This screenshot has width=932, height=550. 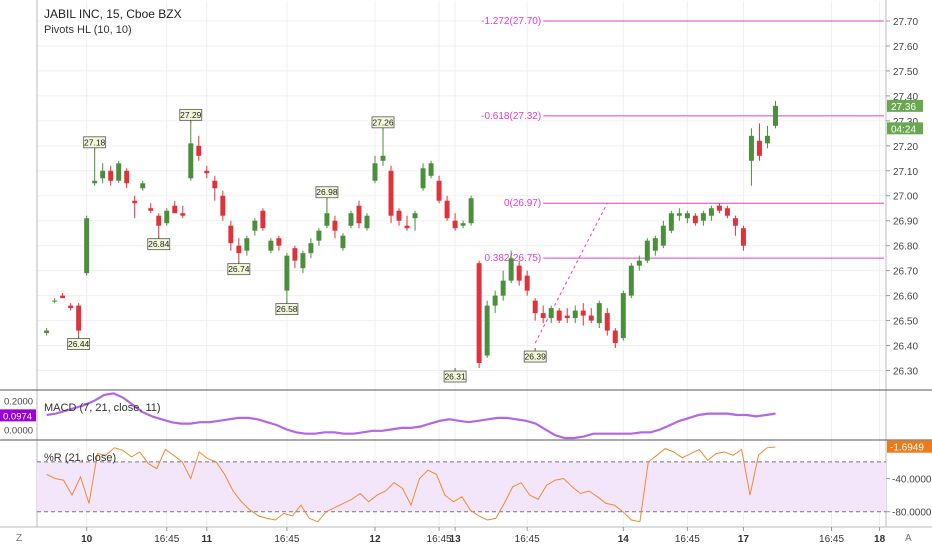 I want to click on price-tick-label: 26.30, so click(x=905, y=372).